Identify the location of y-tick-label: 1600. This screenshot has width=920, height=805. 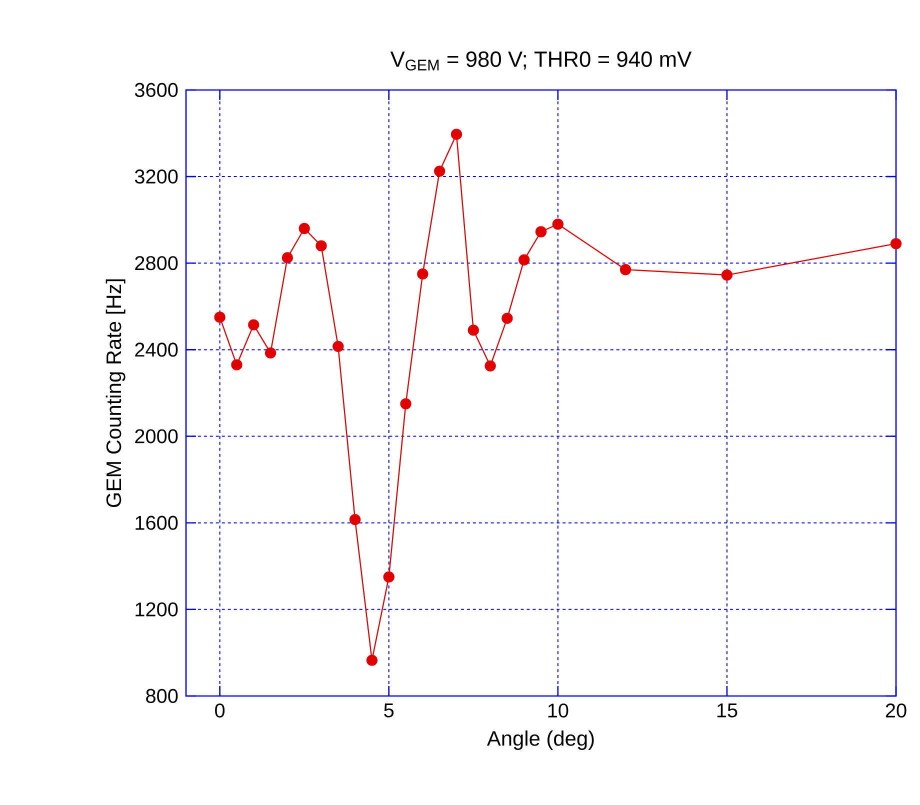
(157, 523).